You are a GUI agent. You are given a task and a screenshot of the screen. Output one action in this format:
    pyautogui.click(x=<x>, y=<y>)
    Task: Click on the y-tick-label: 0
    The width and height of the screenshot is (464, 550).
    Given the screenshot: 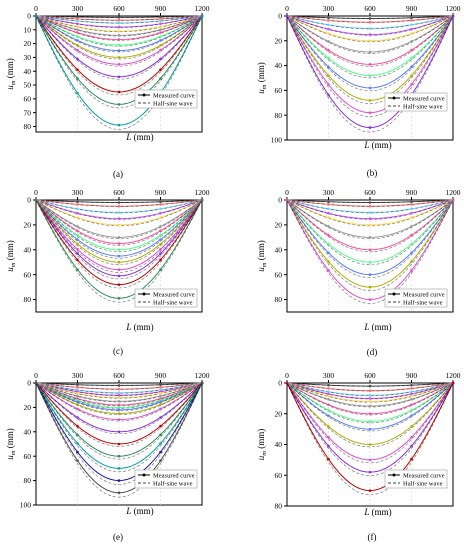 What is the action you would take?
    pyautogui.click(x=29, y=383)
    